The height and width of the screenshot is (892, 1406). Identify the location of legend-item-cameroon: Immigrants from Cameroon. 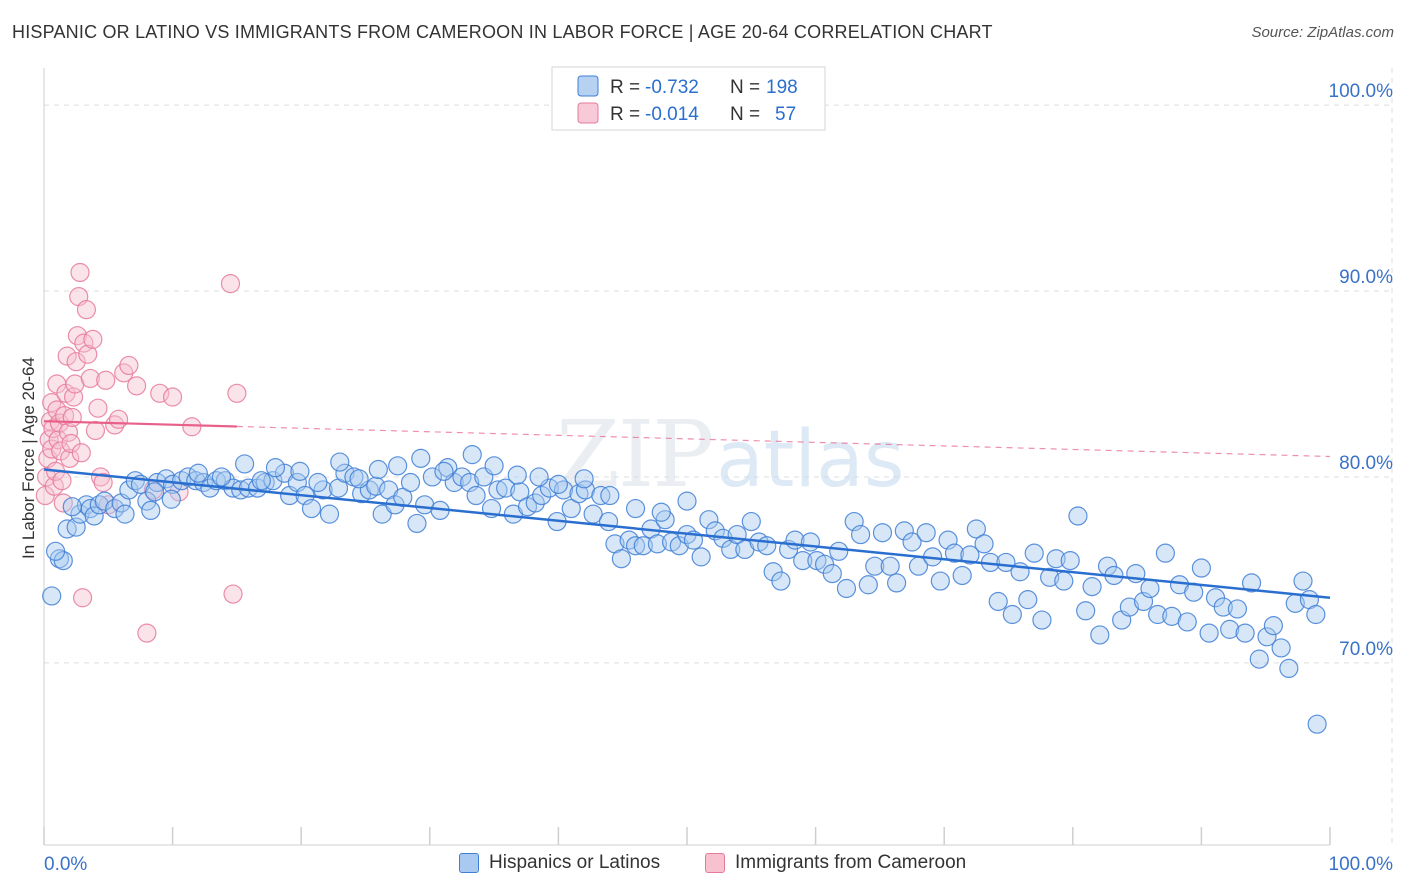
(835, 863).